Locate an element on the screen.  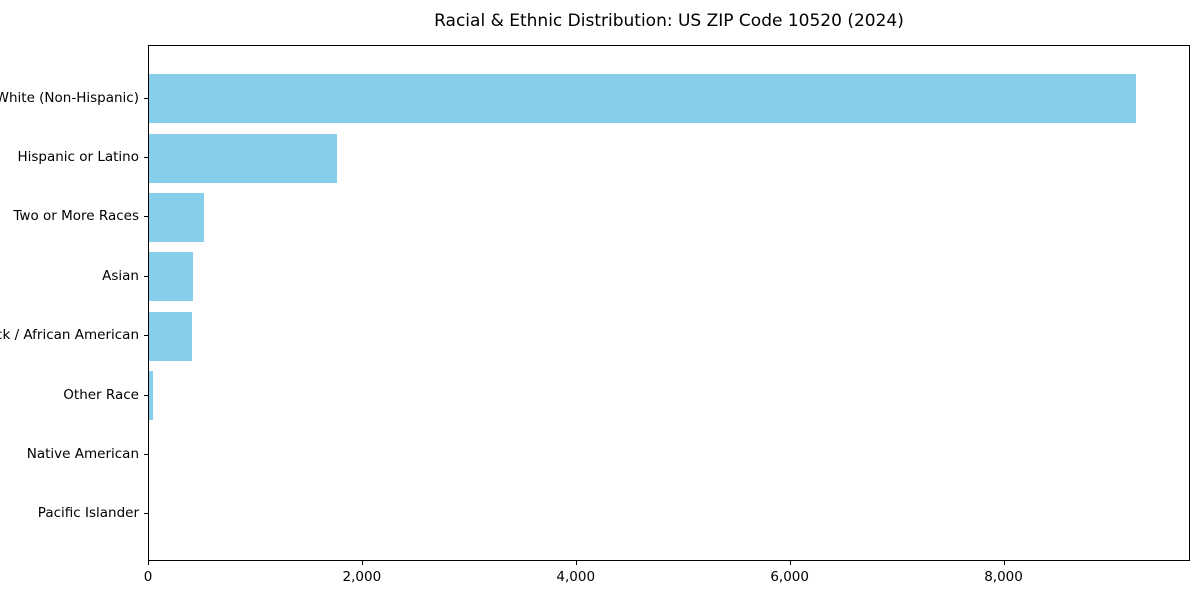
category-label: Two or More Races is located at coordinates (76, 216).